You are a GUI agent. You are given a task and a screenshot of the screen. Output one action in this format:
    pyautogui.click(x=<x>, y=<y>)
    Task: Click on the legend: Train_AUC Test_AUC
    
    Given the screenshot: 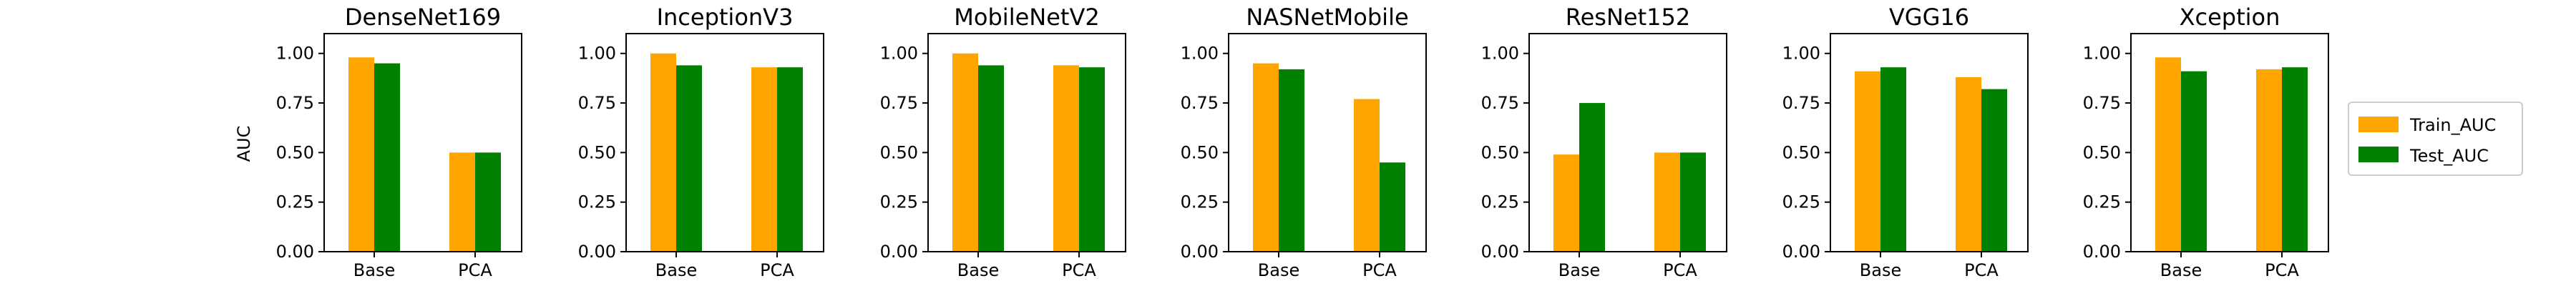 What is the action you would take?
    pyautogui.click(x=2435, y=139)
    